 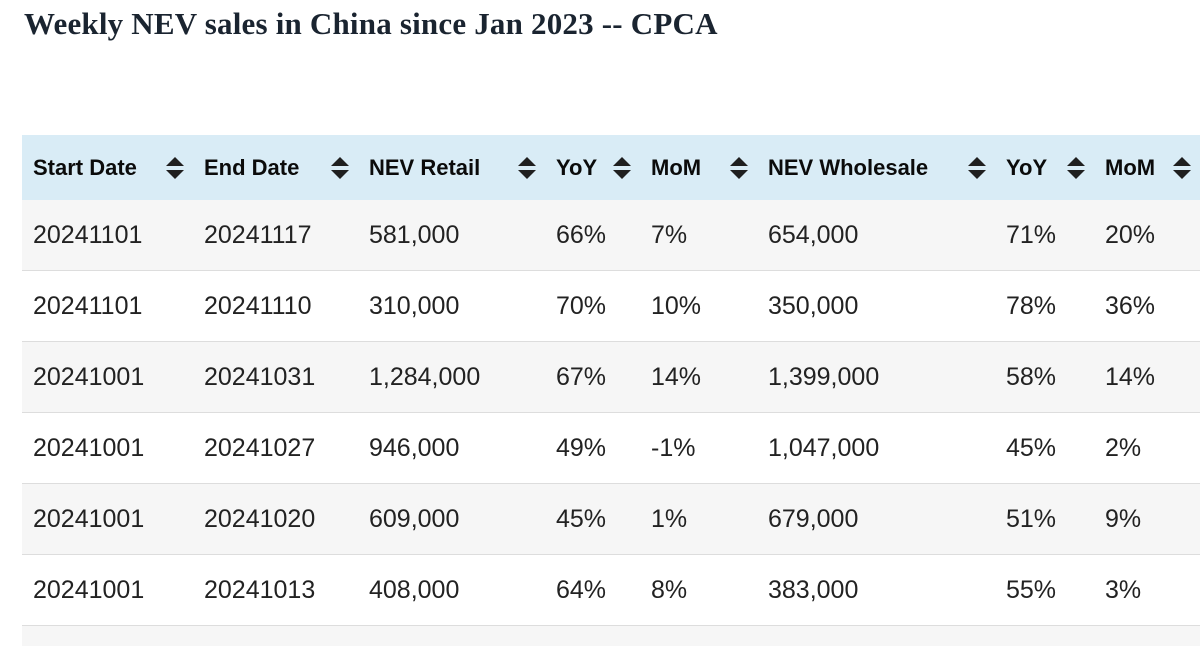 I want to click on cell-yoy-retail: 49%, so click(x=581, y=447).